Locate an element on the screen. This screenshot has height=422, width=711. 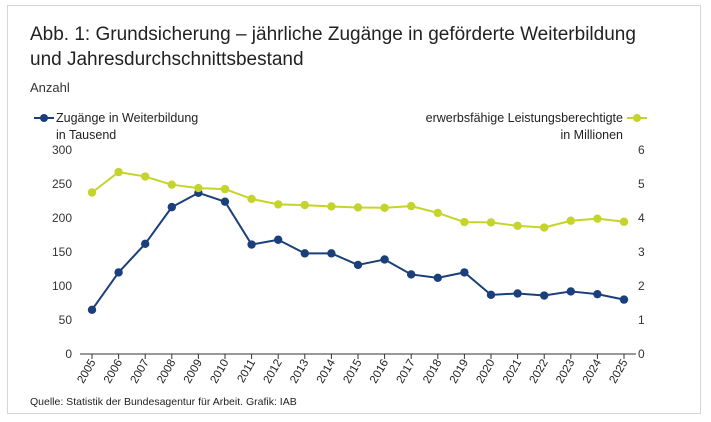
legend-swatch-right is located at coordinates (637, 118).